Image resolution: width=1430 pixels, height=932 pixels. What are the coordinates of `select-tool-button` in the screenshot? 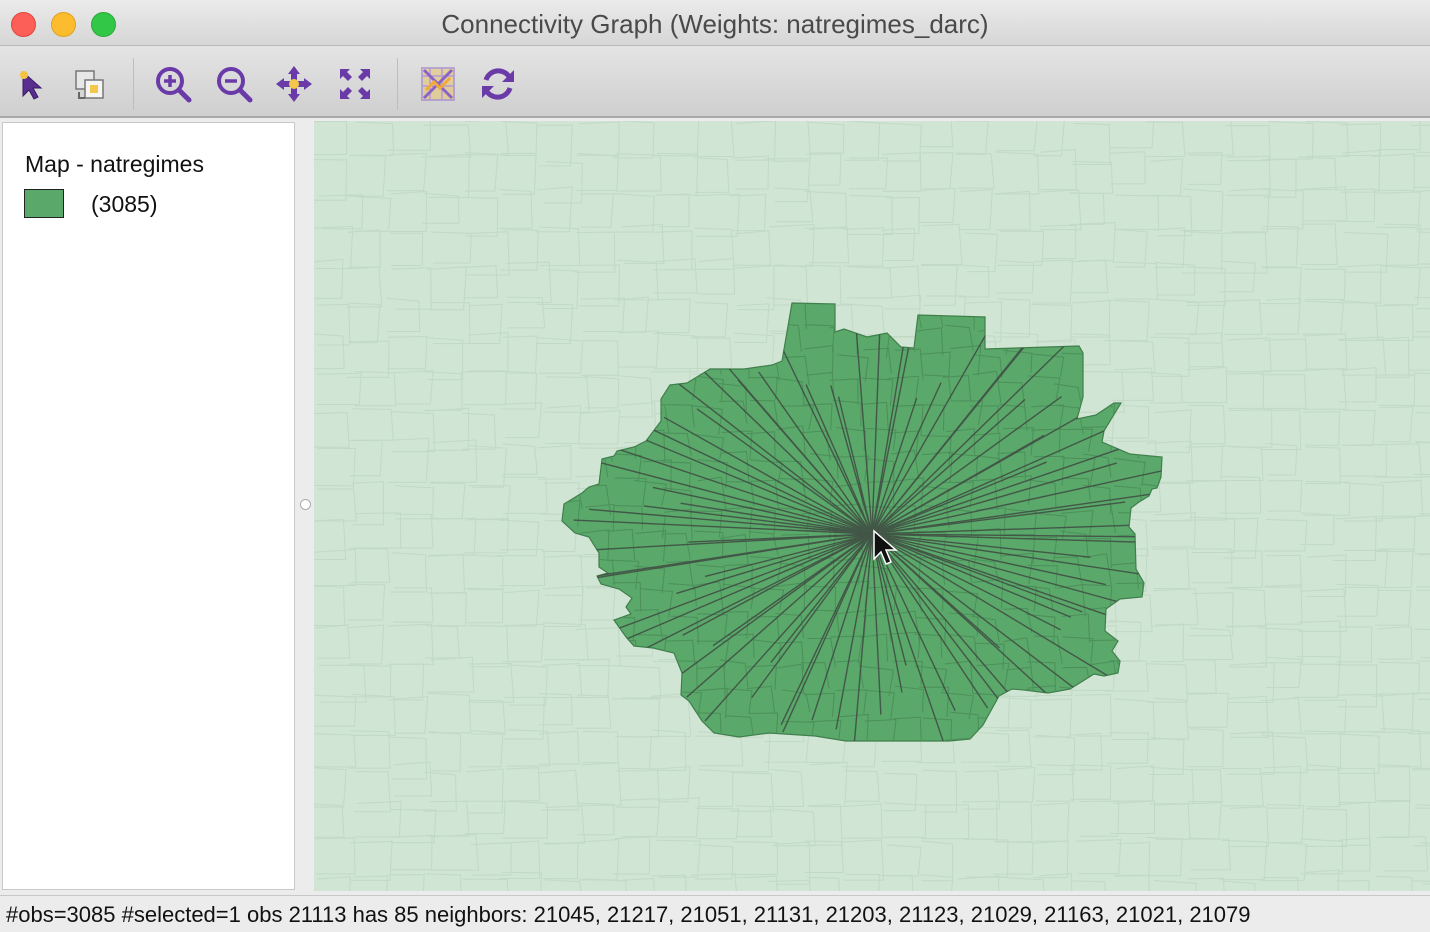 It's located at (32, 84).